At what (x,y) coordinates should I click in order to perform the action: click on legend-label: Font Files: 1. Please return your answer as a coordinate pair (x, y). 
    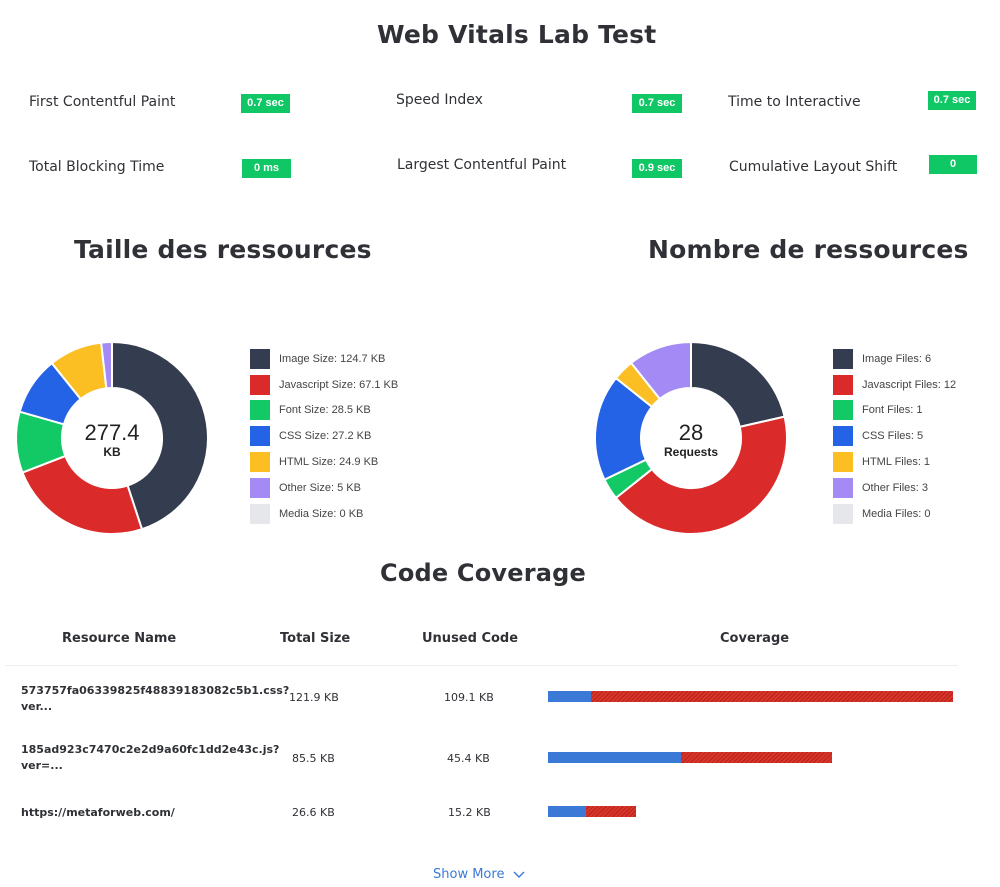
    Looking at the image, I should click on (892, 410).